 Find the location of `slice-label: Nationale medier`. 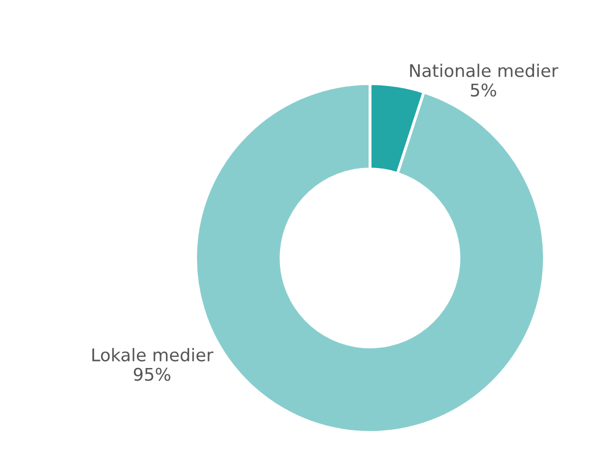

slice-label: Nationale medier is located at coordinates (484, 71).